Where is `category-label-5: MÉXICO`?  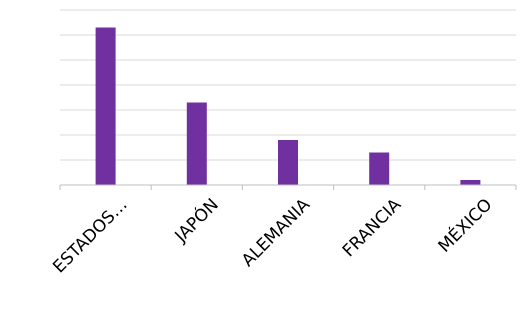 category-label-5: MÉXICO is located at coordinates (464, 224).